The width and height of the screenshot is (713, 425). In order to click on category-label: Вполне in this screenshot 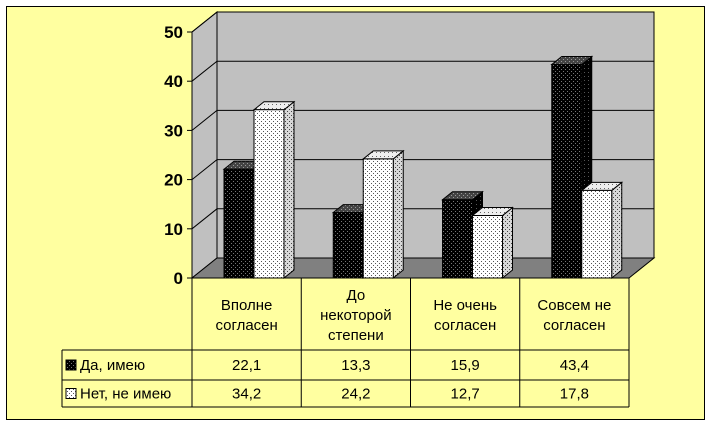, I will do `click(247, 305)`.